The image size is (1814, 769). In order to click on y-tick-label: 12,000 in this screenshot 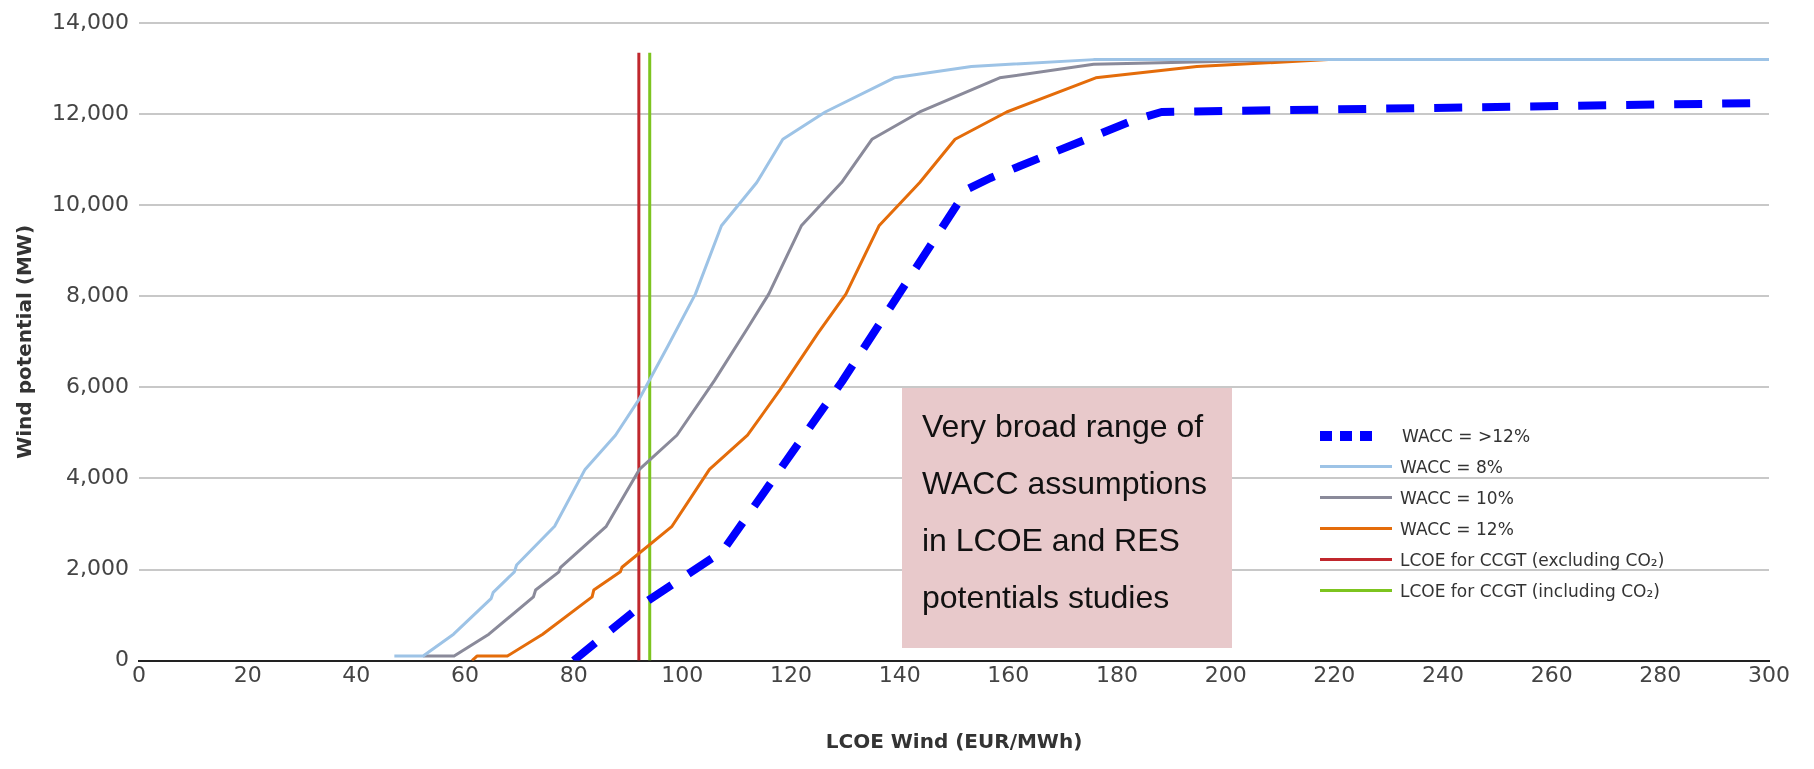, I will do `click(90, 112)`.